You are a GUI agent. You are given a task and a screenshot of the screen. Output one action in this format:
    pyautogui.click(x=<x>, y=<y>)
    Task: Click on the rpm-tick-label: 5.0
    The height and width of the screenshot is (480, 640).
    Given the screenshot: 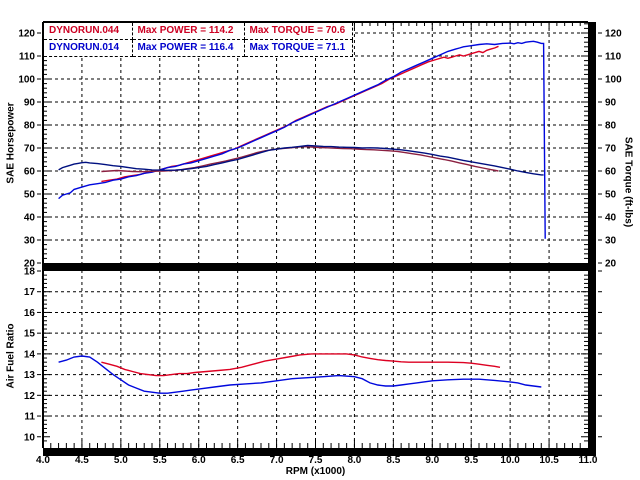 What is the action you would take?
    pyautogui.click(x=121, y=460)
    